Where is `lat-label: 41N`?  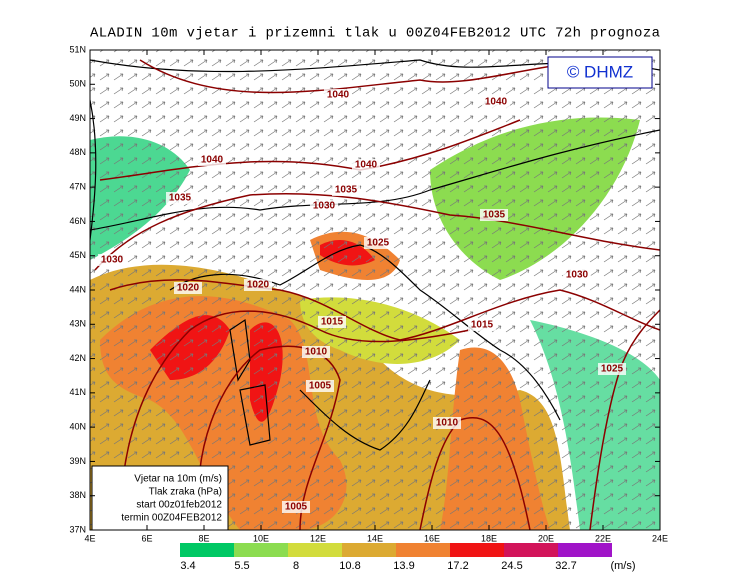 lat-label: 41N is located at coordinates (77, 392).